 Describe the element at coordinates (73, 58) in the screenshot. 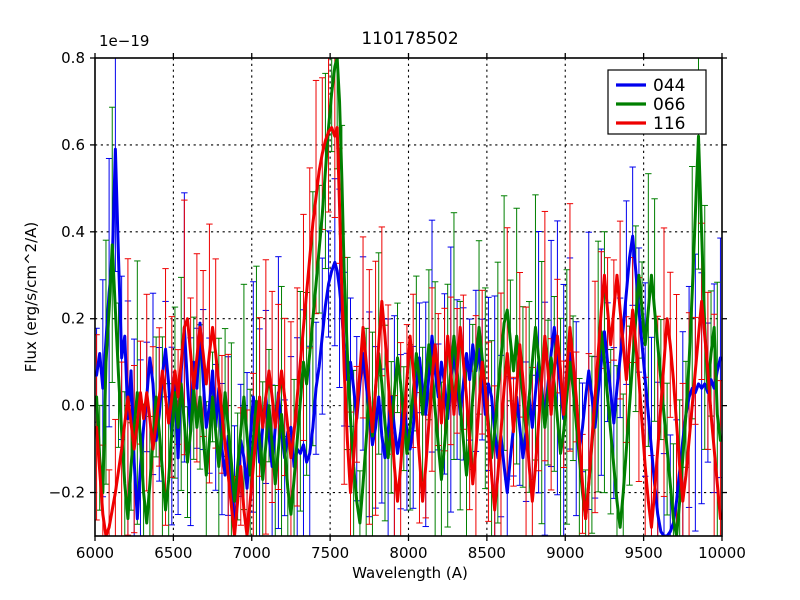

I see `y-tick-label: 0.8` at that location.